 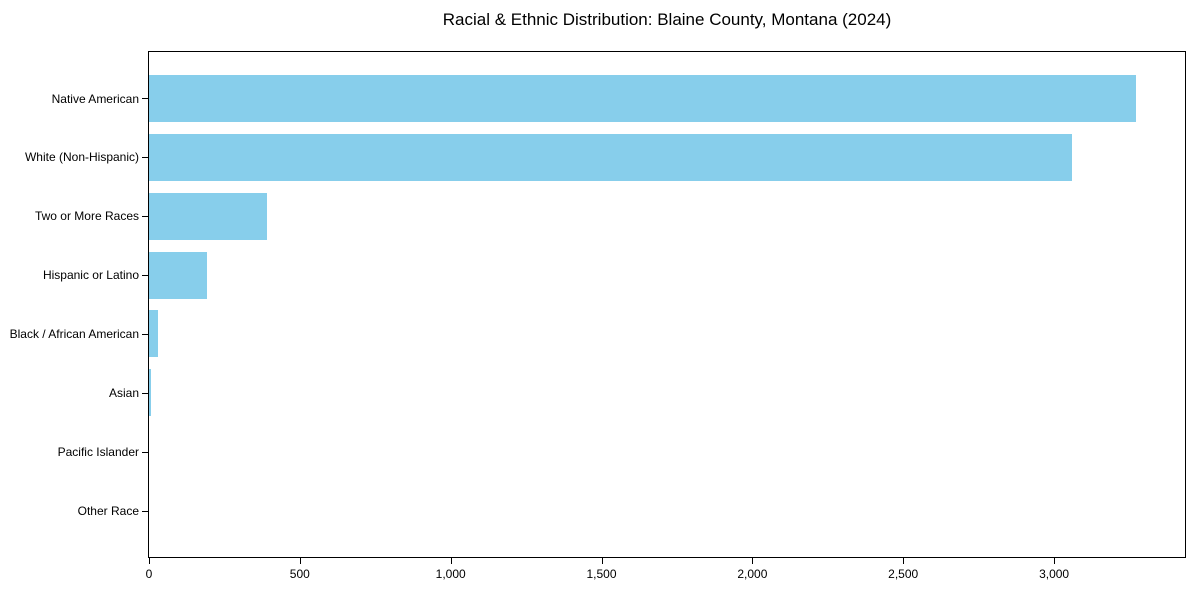 I want to click on x-tick-label: 2,500, so click(x=903, y=574).